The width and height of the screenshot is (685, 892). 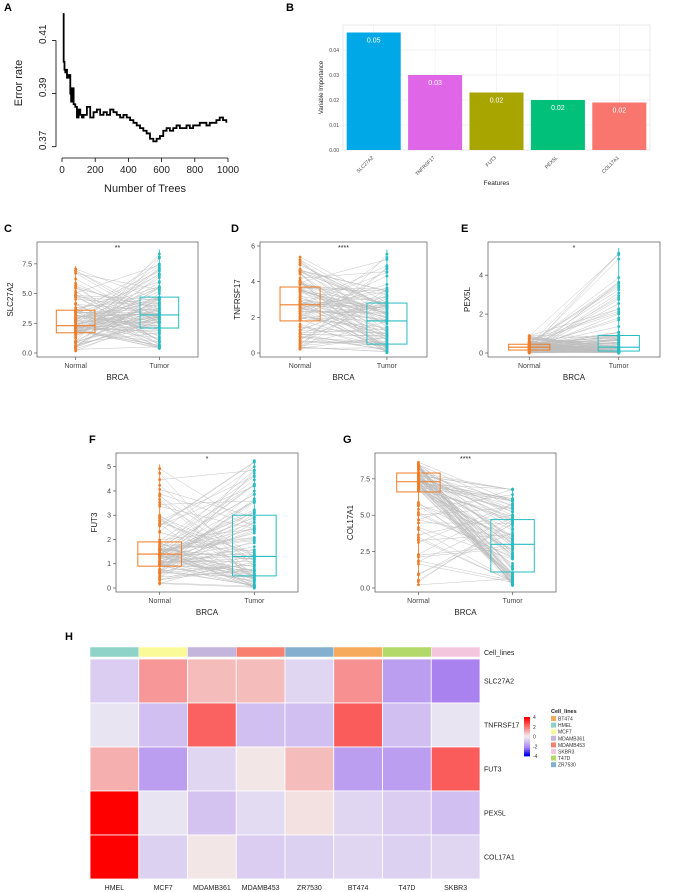 I want to click on legend-swatch-t47d, so click(x=553, y=758).